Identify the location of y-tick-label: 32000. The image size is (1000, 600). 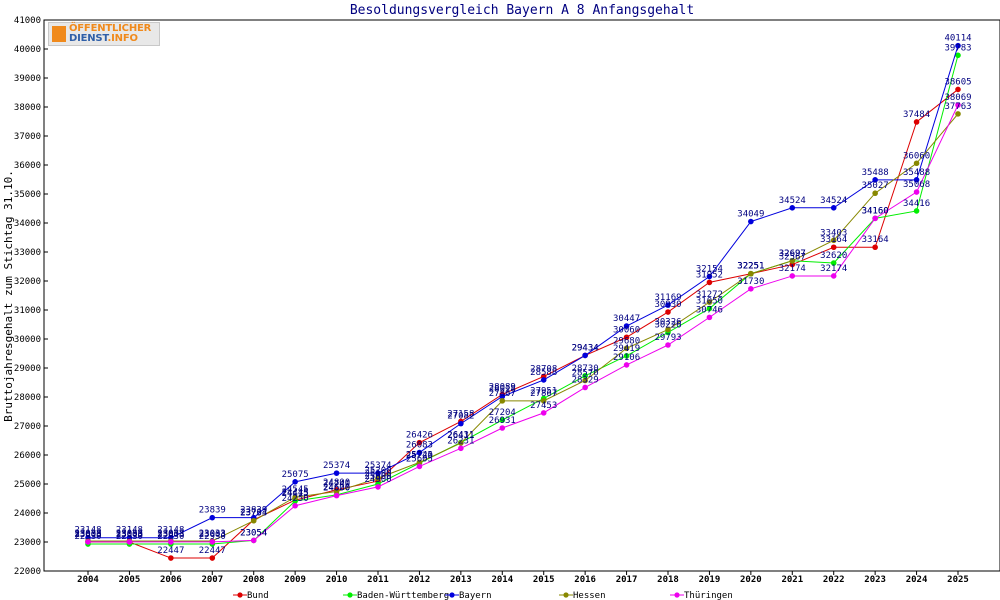
(27, 282).